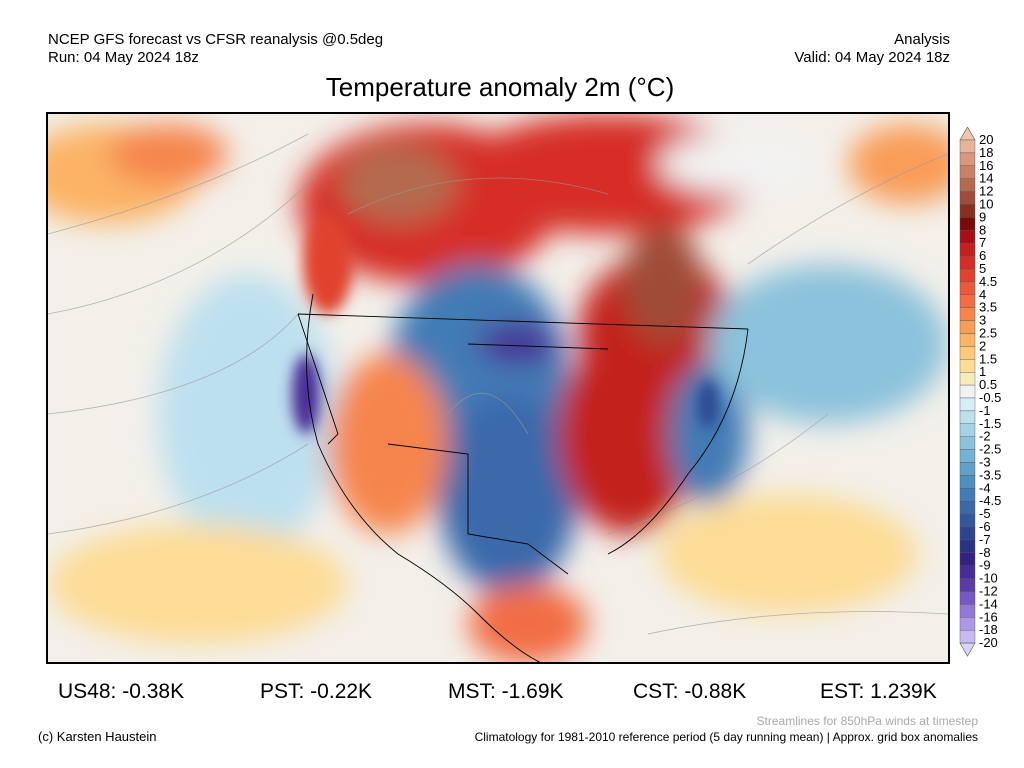 This screenshot has height=768, width=1024. What do you see at coordinates (988, 603) in the screenshot?
I see `colorbar-tick-label: -14` at bounding box center [988, 603].